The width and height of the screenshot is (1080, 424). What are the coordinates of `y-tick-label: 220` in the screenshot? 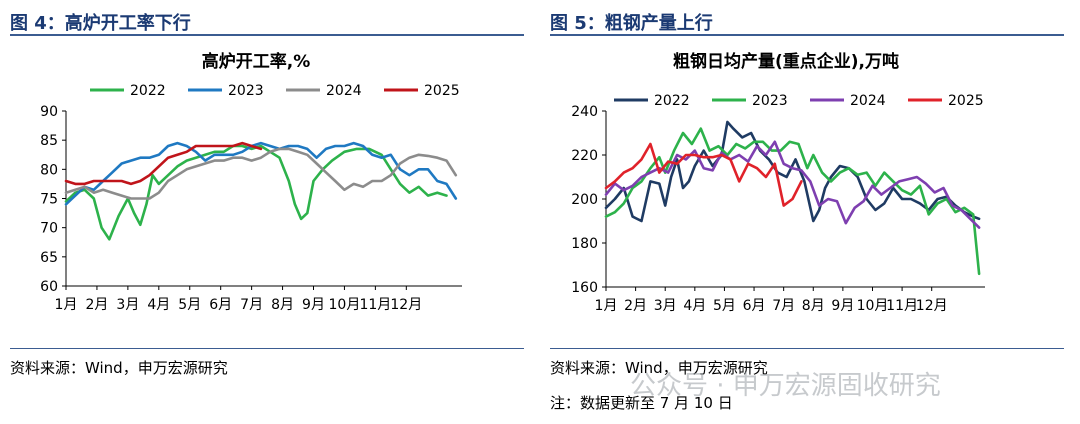 It's located at (584, 156).